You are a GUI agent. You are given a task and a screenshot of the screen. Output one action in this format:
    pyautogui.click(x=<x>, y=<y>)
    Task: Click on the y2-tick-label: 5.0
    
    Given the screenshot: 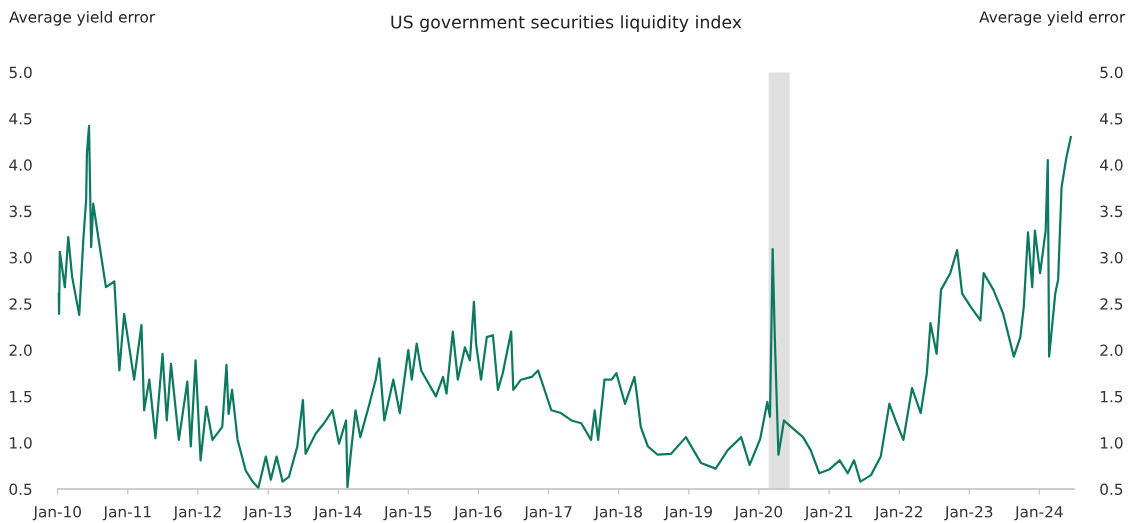 What is the action you would take?
    pyautogui.click(x=1111, y=72)
    